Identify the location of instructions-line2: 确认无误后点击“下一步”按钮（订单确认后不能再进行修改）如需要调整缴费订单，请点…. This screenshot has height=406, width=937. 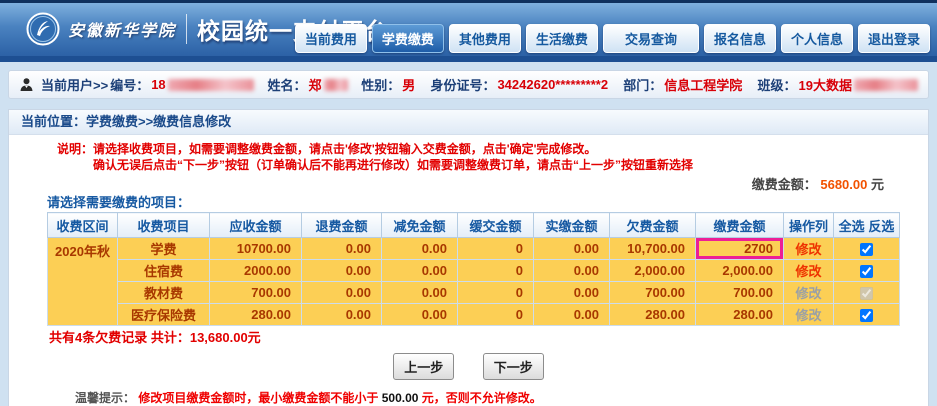
(393, 165).